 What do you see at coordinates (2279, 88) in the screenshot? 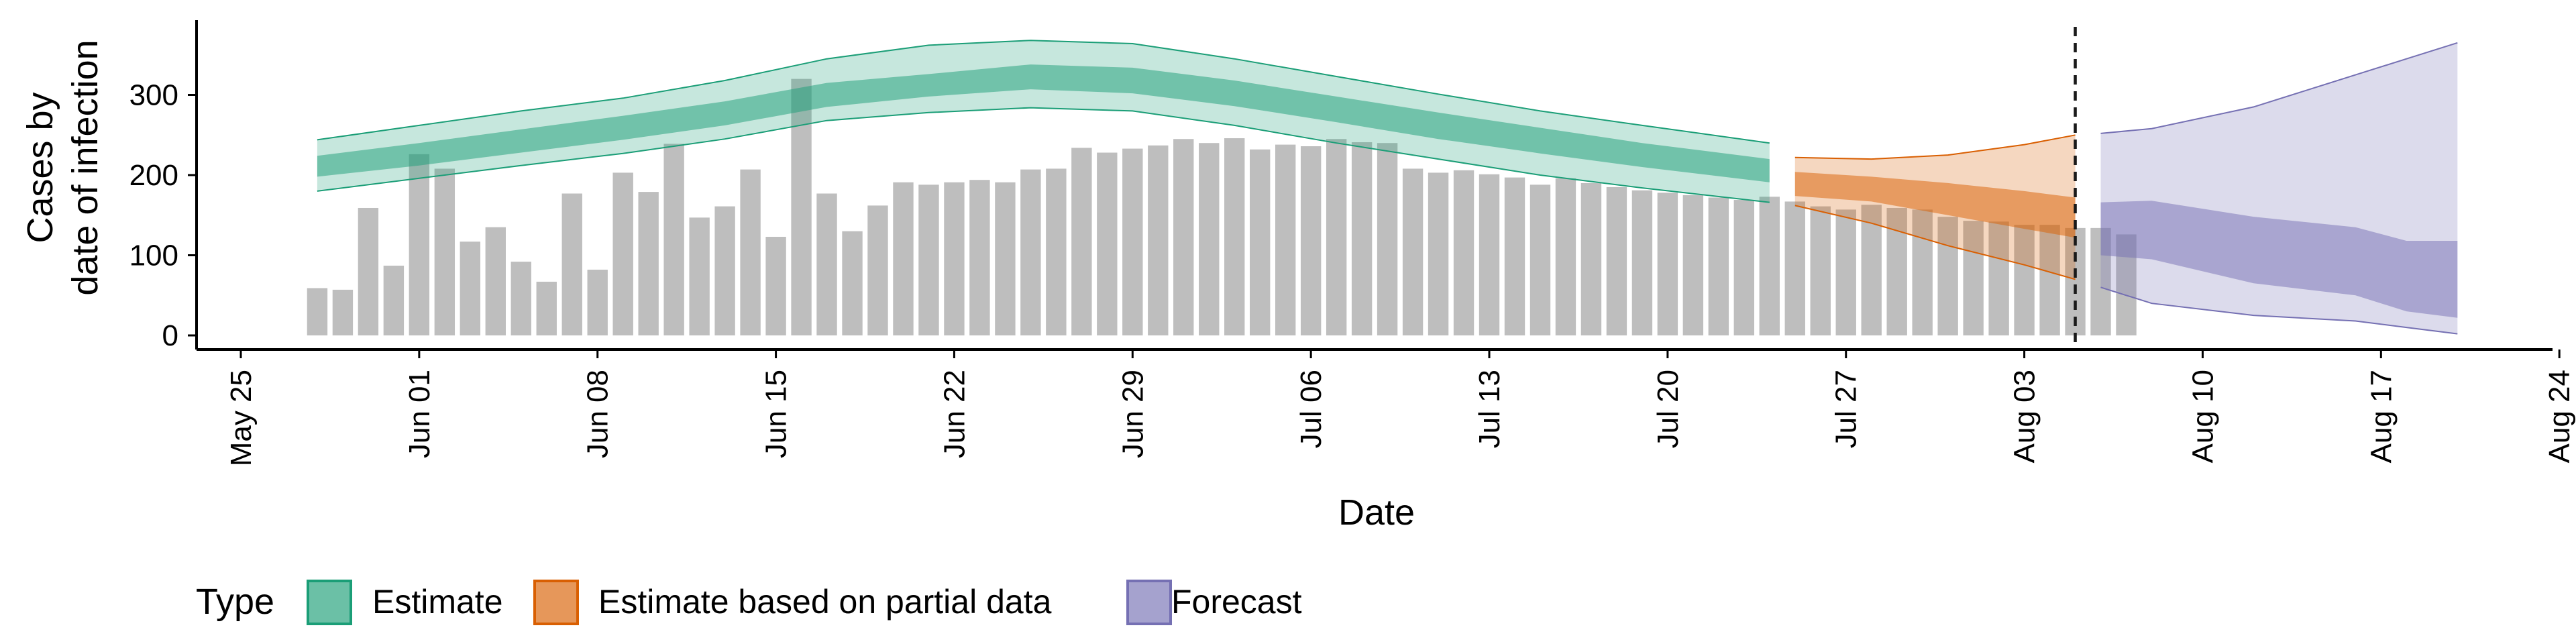
I see `forecast-upper-90-line` at bounding box center [2279, 88].